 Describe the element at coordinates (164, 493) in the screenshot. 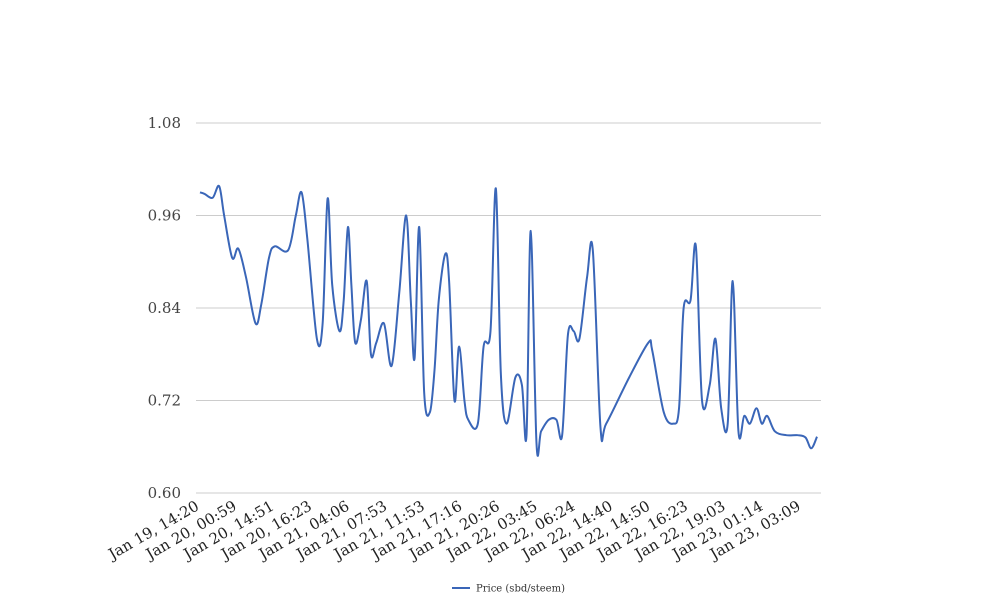

I see `y-tick-label: 0.60` at that location.